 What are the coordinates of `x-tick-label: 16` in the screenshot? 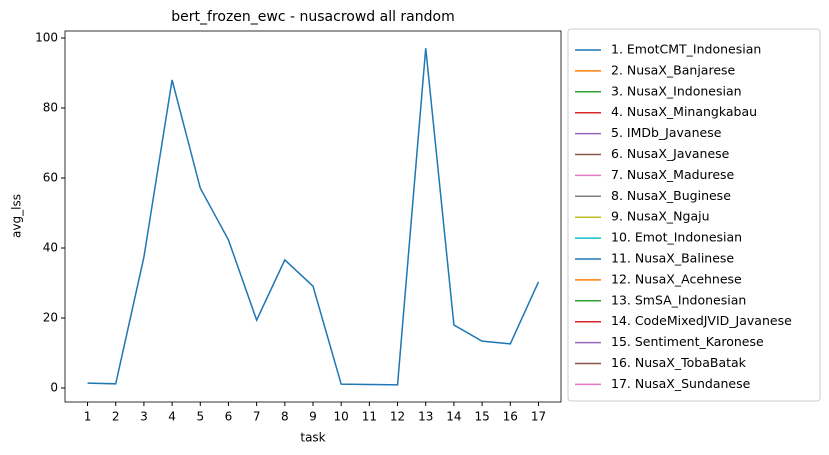 It's located at (510, 417).